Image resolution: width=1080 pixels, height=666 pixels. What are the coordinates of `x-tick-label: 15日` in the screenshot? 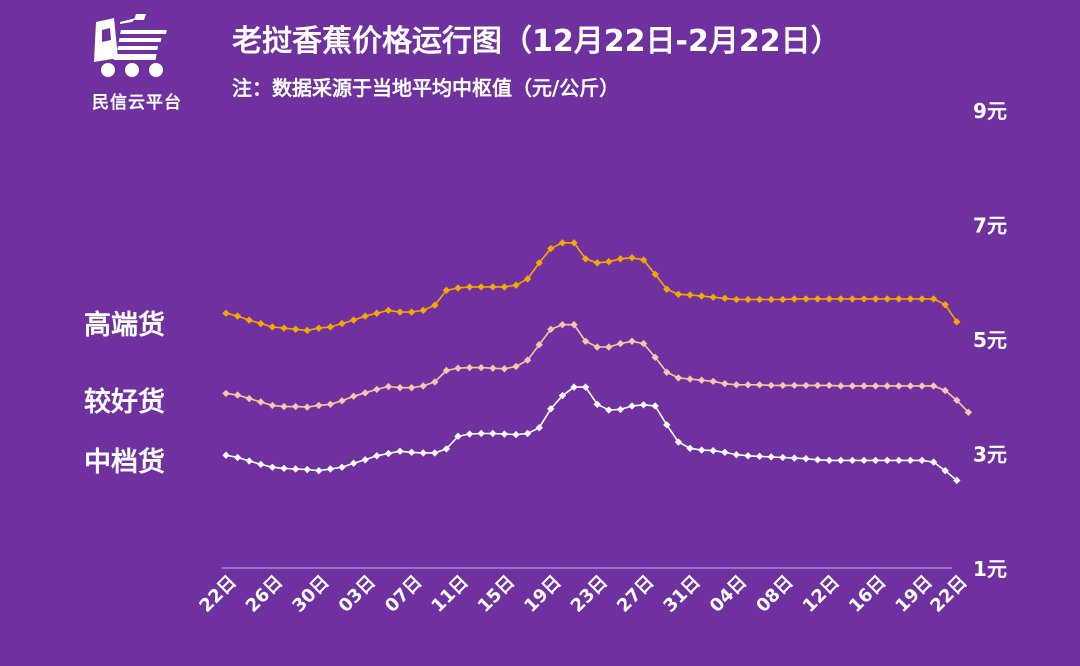 It's located at (496, 593).